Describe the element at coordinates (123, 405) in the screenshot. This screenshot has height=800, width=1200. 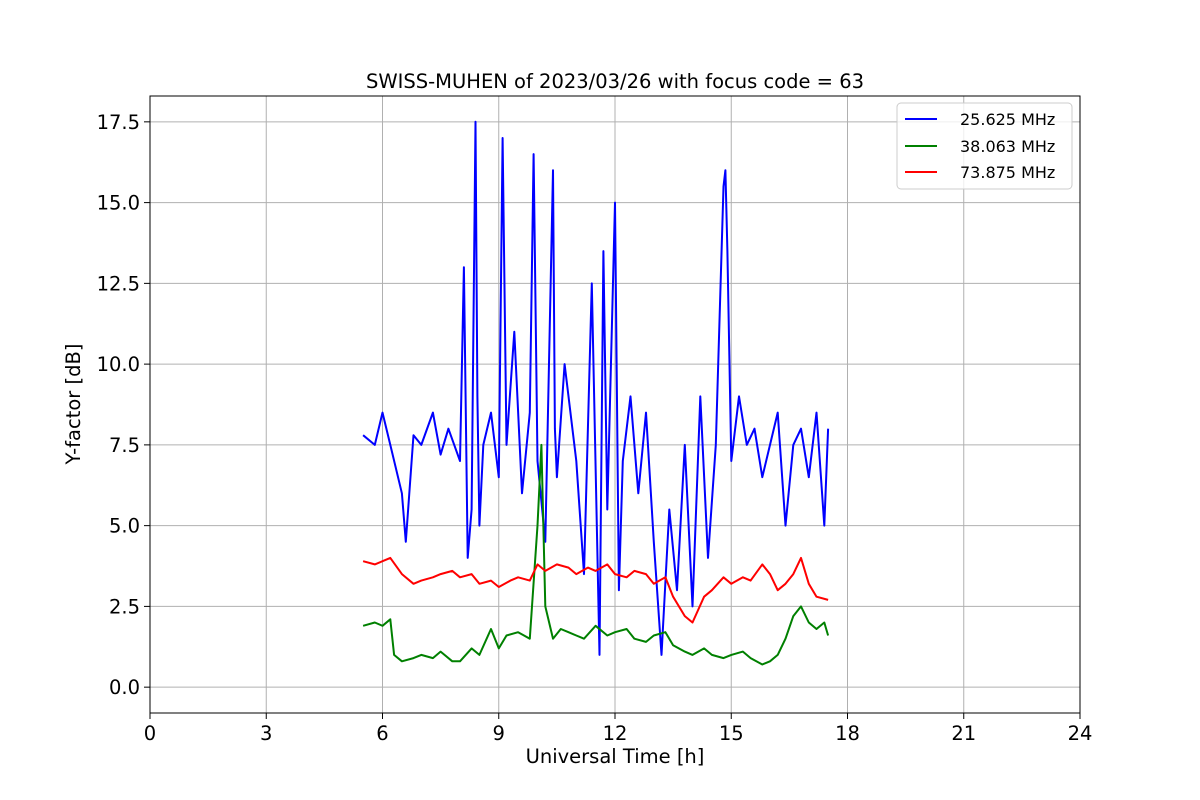
I see `y-axis-ticks: 0.0 2.5 5.0 7.5 10.0 12.5 15.0 17.5` at that location.